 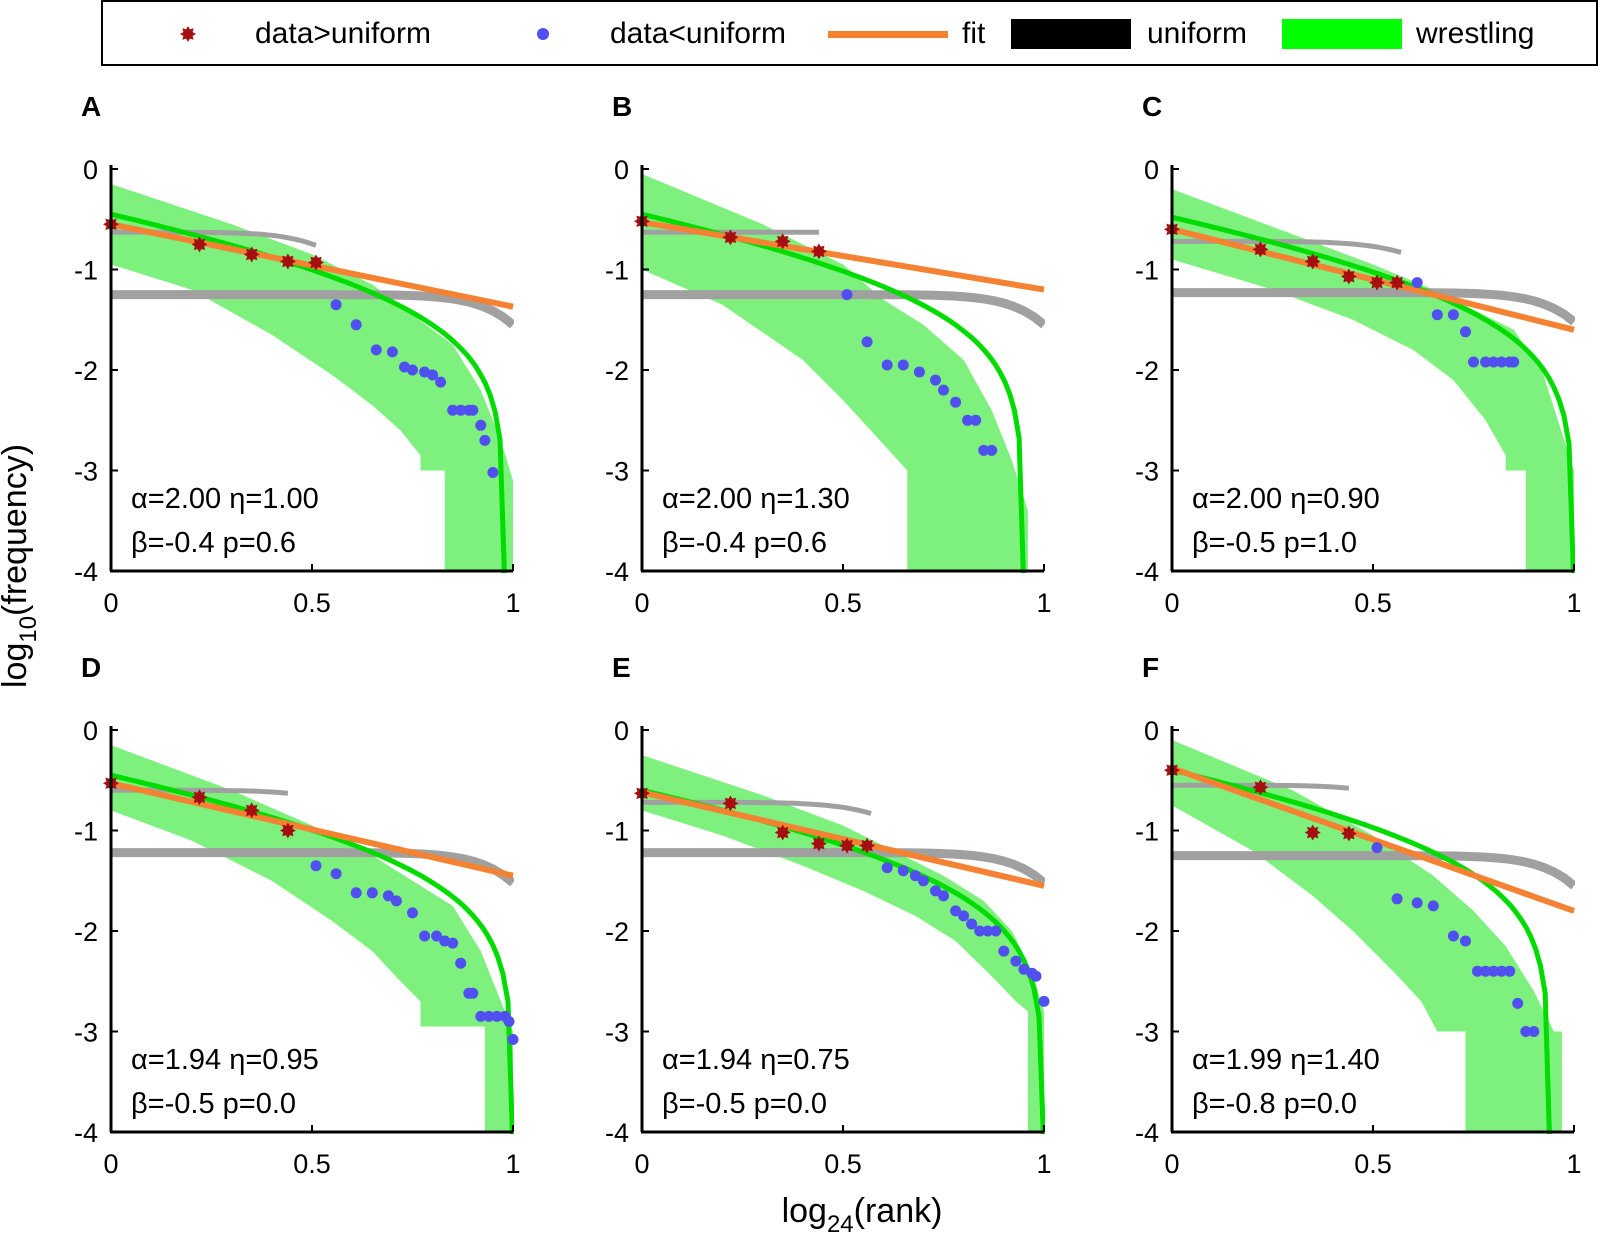 I want to click on legend-item-data-lt: data<uniform, so click(x=657, y=34).